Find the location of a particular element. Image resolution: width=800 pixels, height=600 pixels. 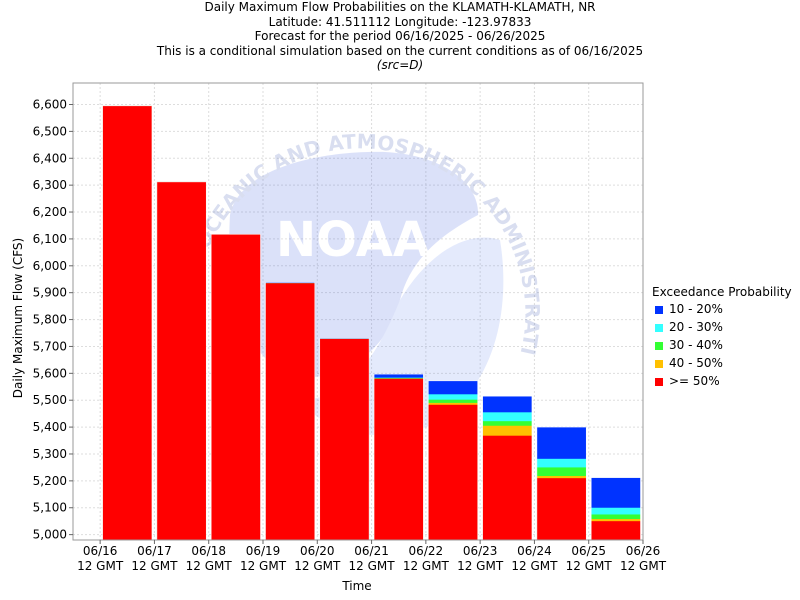

y-tick-label: 6,000 is located at coordinates (50, 266).